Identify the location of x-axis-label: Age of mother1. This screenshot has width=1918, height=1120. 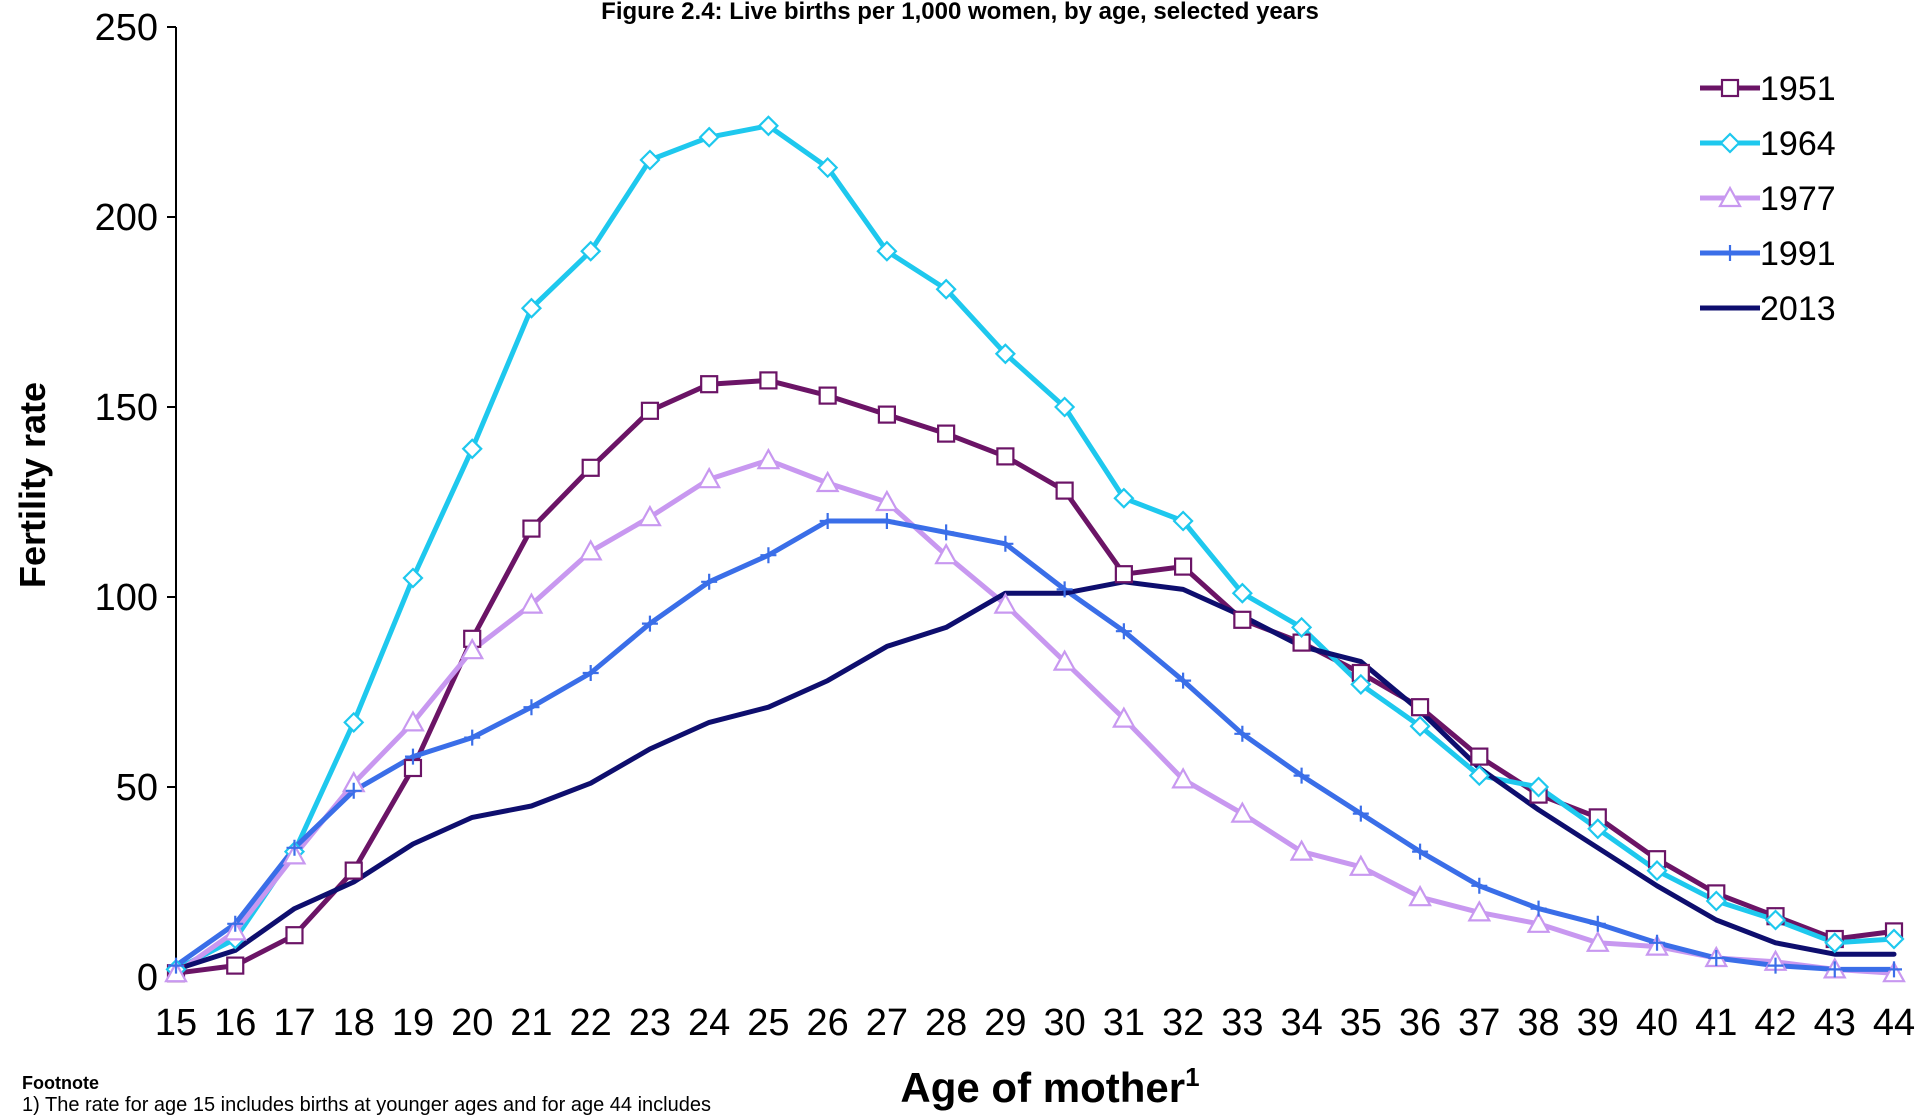
(1049, 1086).